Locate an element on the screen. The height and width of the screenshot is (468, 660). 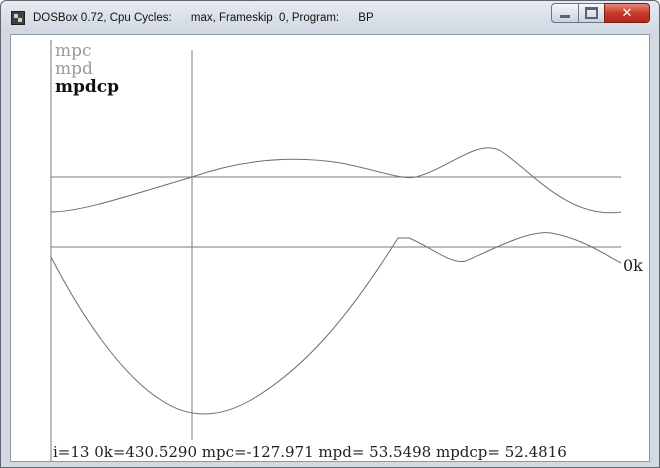
maximize-button is located at coordinates (591, 13).